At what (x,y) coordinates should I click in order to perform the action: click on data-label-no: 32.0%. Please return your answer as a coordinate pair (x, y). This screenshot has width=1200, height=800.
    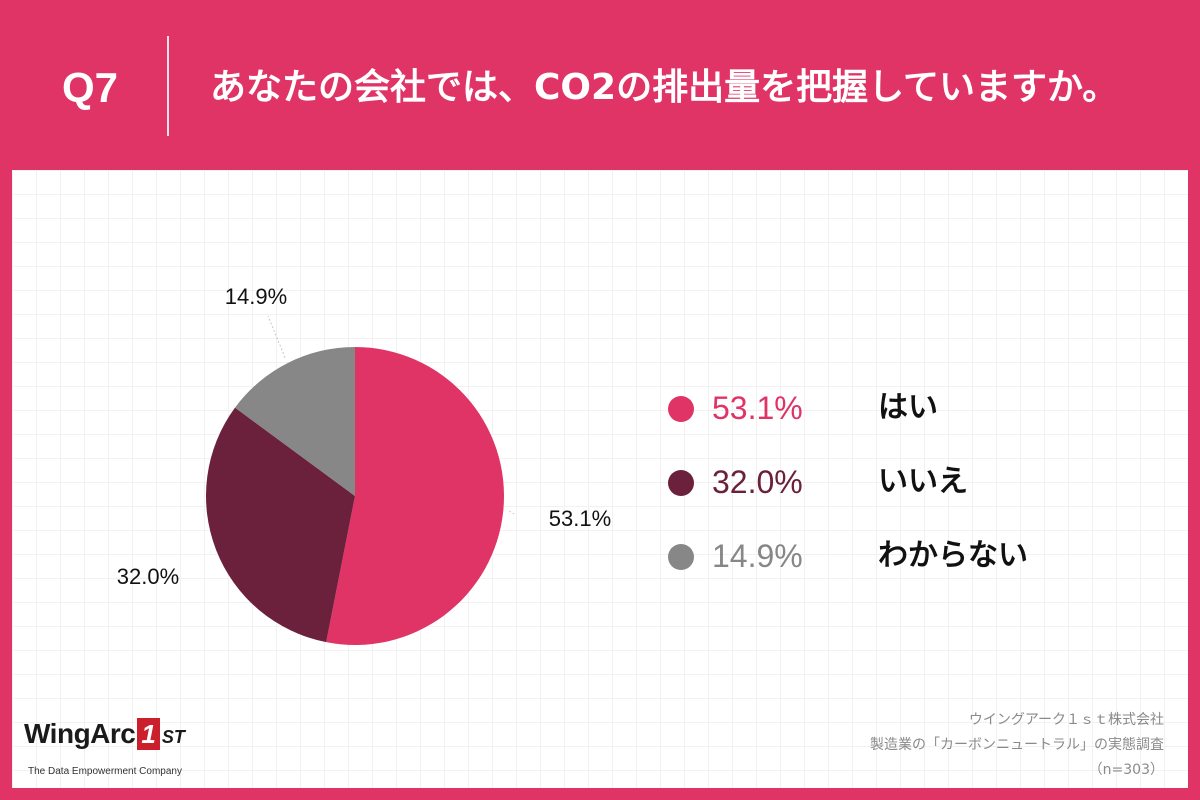
    Looking at the image, I should click on (148, 576).